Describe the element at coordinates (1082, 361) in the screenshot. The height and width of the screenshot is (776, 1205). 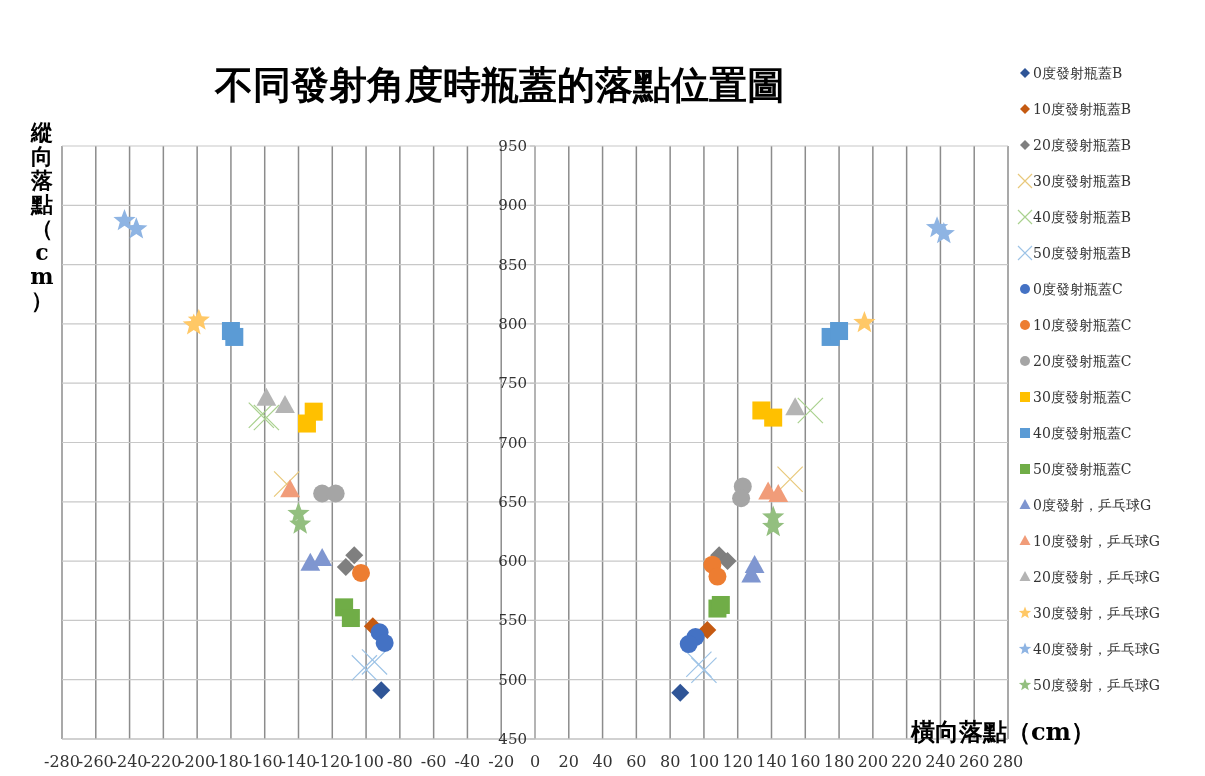
I see `legend-label: 20度發射瓶蓋C` at that location.